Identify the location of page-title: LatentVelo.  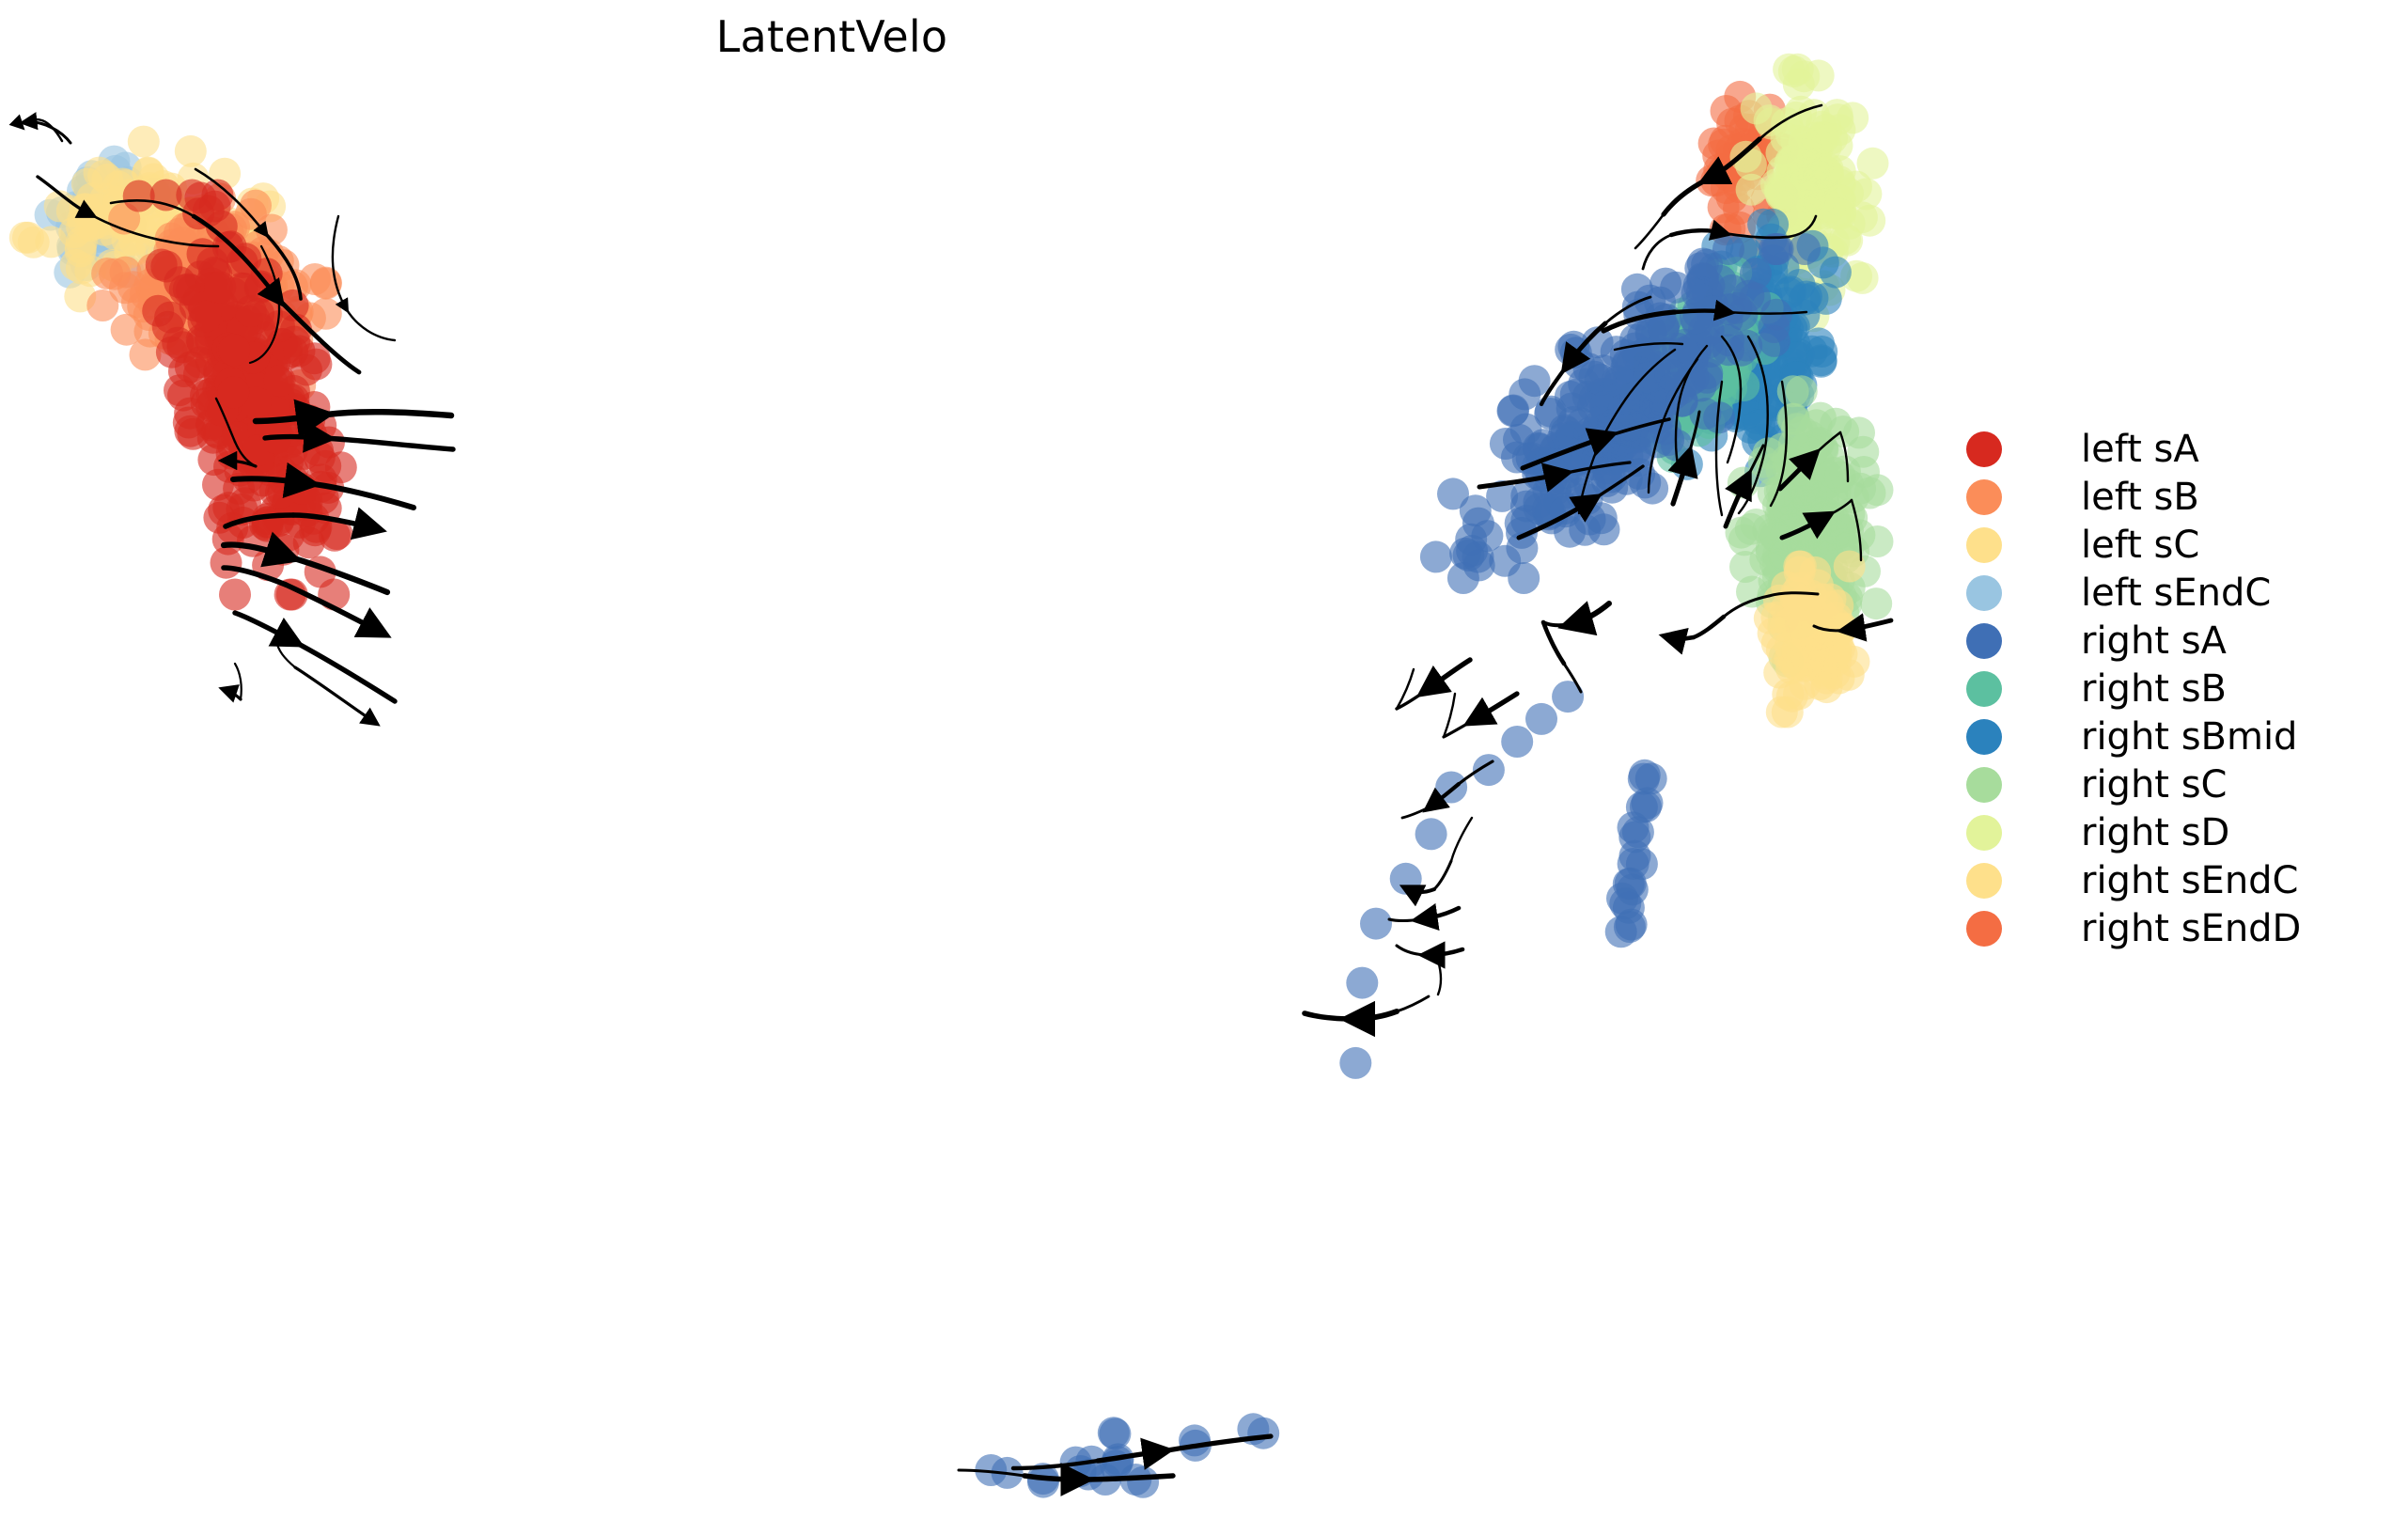
(831, 36).